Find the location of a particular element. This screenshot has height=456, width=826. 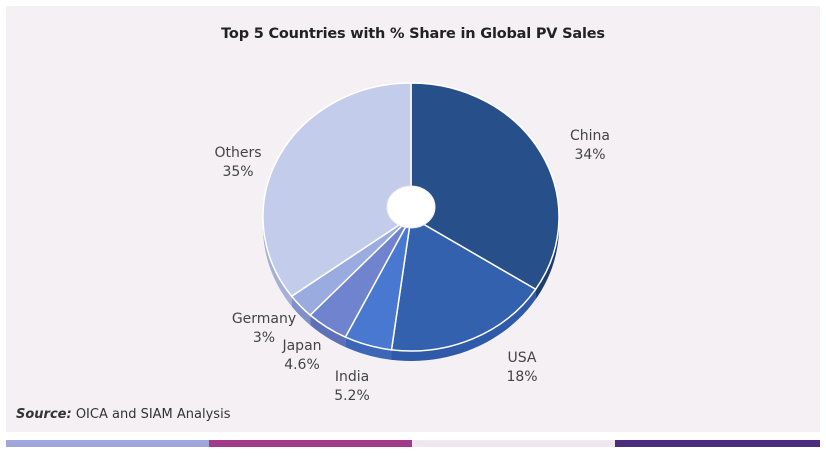

value-label-germany: 3% is located at coordinates (264, 338).